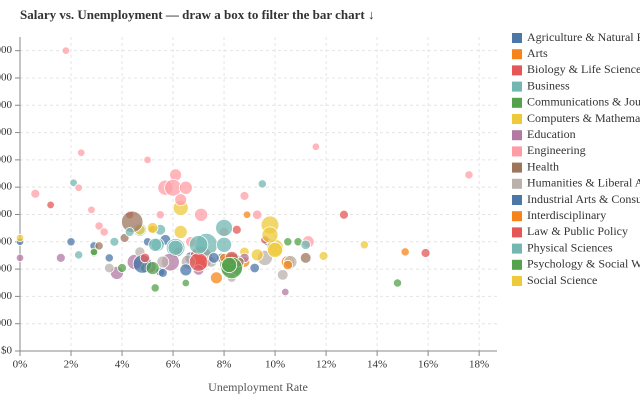 The image size is (640, 400). What do you see at coordinates (6, 187) in the screenshot?
I see `y-tick-label: $60,000` at bounding box center [6, 187].